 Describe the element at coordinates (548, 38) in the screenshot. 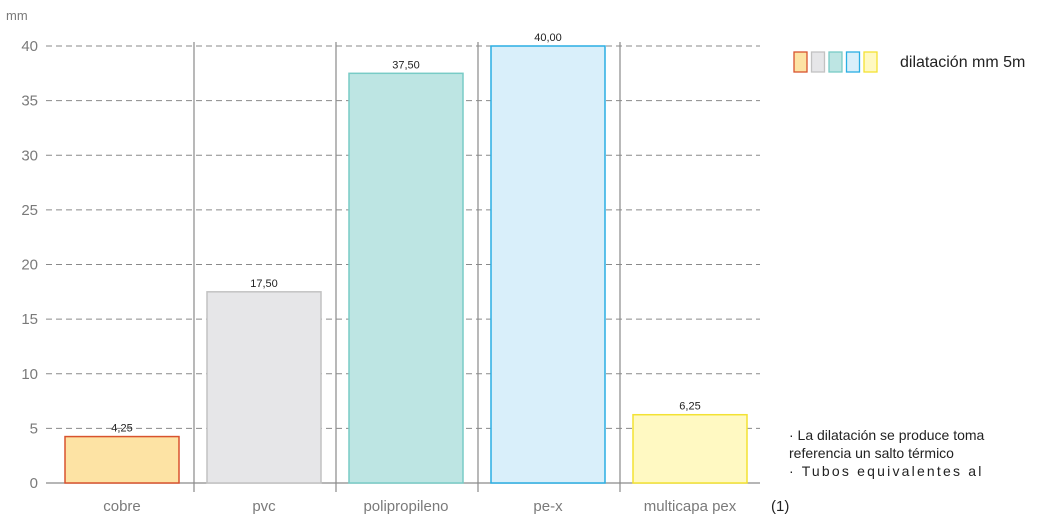

I see `value-label: 40,00` at that location.